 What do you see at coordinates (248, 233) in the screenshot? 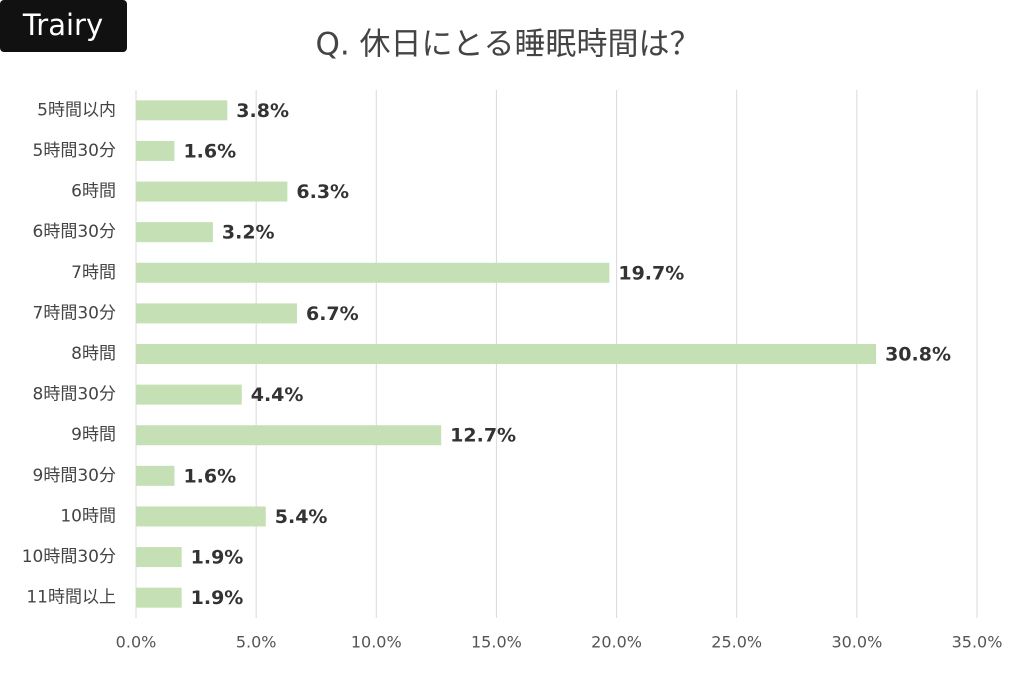
I see `value-label: 3.2%` at bounding box center [248, 233].